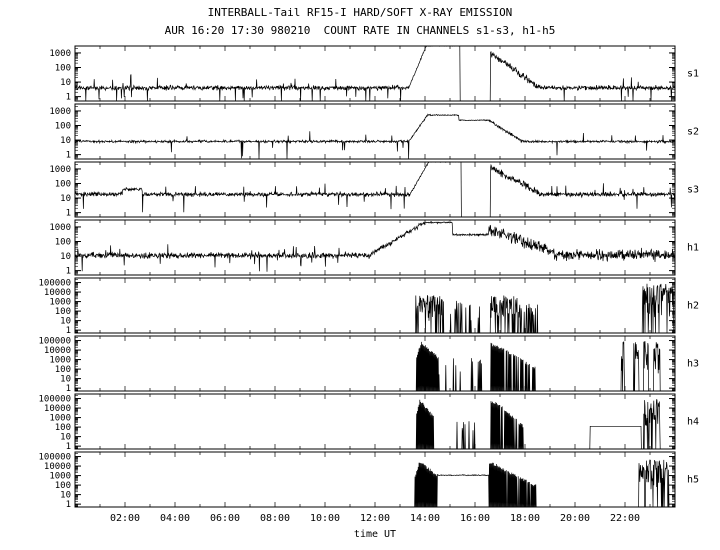 Image resolution: width=720 pixels, height=550 pixels. What do you see at coordinates (375, 534) in the screenshot?
I see `x-axis-label: time UT` at bounding box center [375, 534].